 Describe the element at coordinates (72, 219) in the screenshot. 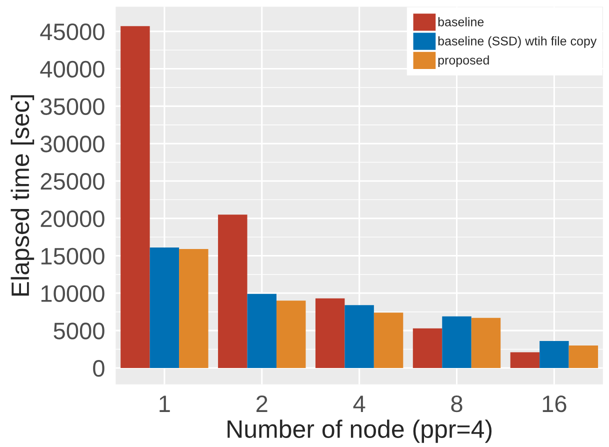

I see `y-tick-label: 20000` at that location.